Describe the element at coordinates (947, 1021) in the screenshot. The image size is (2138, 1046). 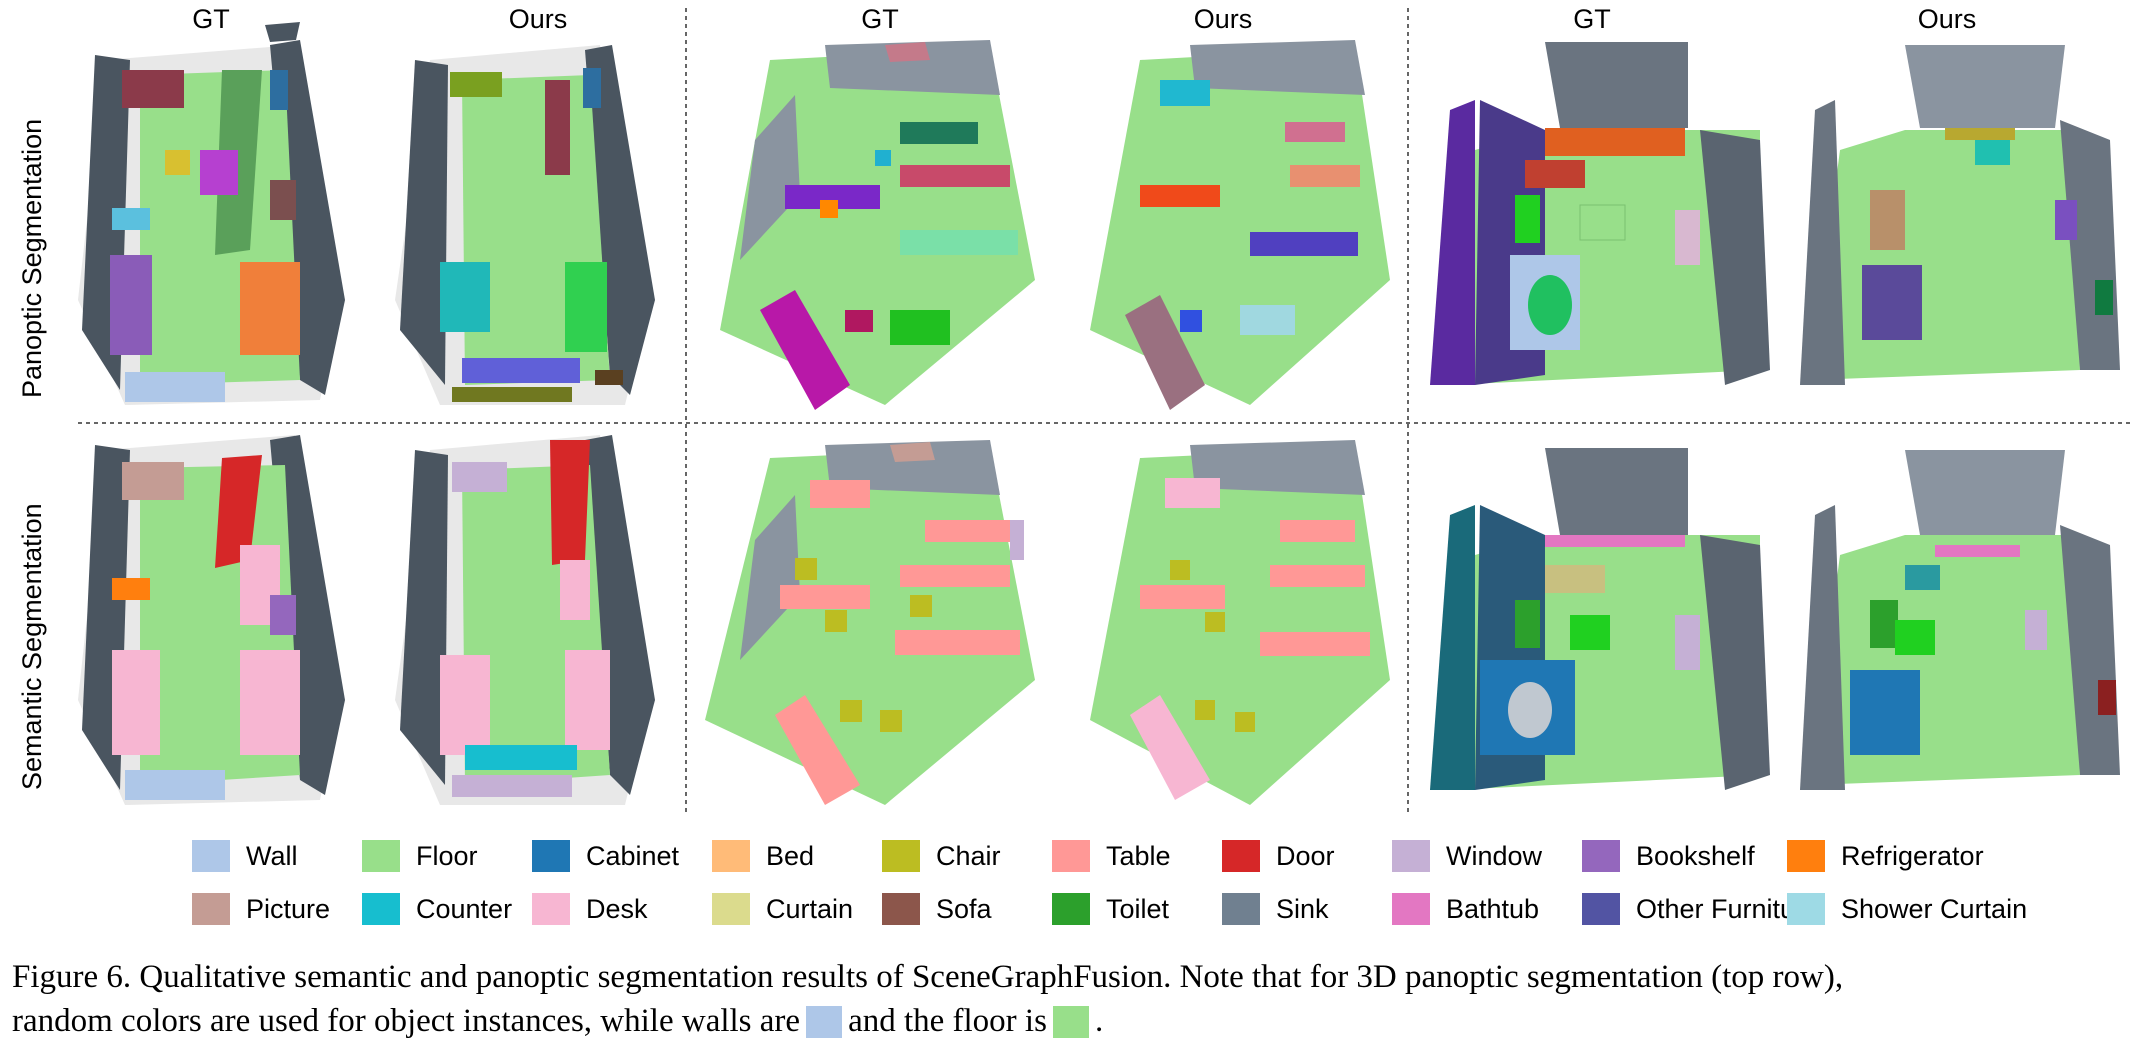
I see `caption-line-2-part-b: and the floor is` at that location.